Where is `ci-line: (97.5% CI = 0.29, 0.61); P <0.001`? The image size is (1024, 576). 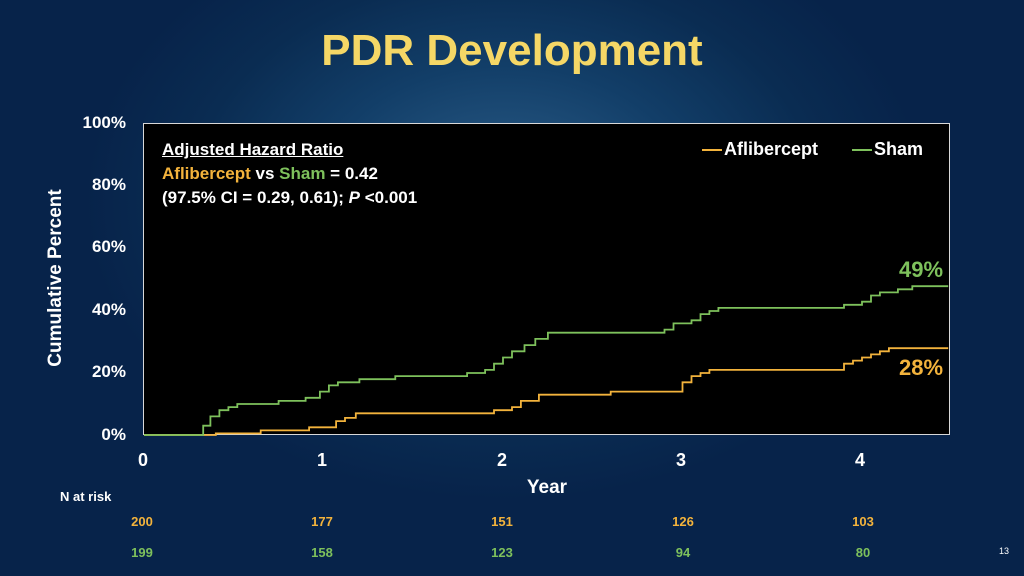
ci-line: (97.5% CI = 0.29, 0.61); P <0.001 is located at coordinates (289, 198).